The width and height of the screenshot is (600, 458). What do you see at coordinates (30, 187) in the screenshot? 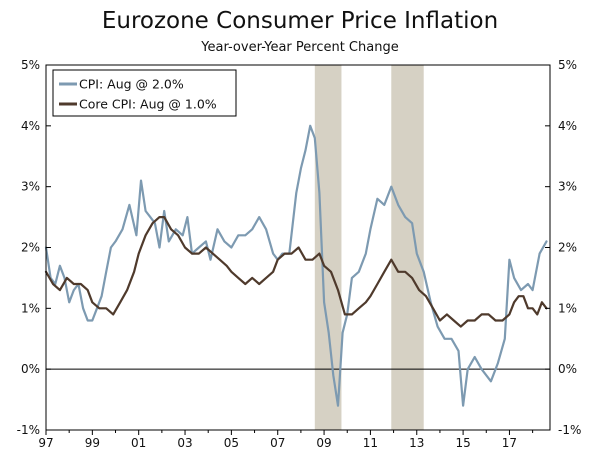
I see `y-tick-label-left: 3%` at bounding box center [30, 187].